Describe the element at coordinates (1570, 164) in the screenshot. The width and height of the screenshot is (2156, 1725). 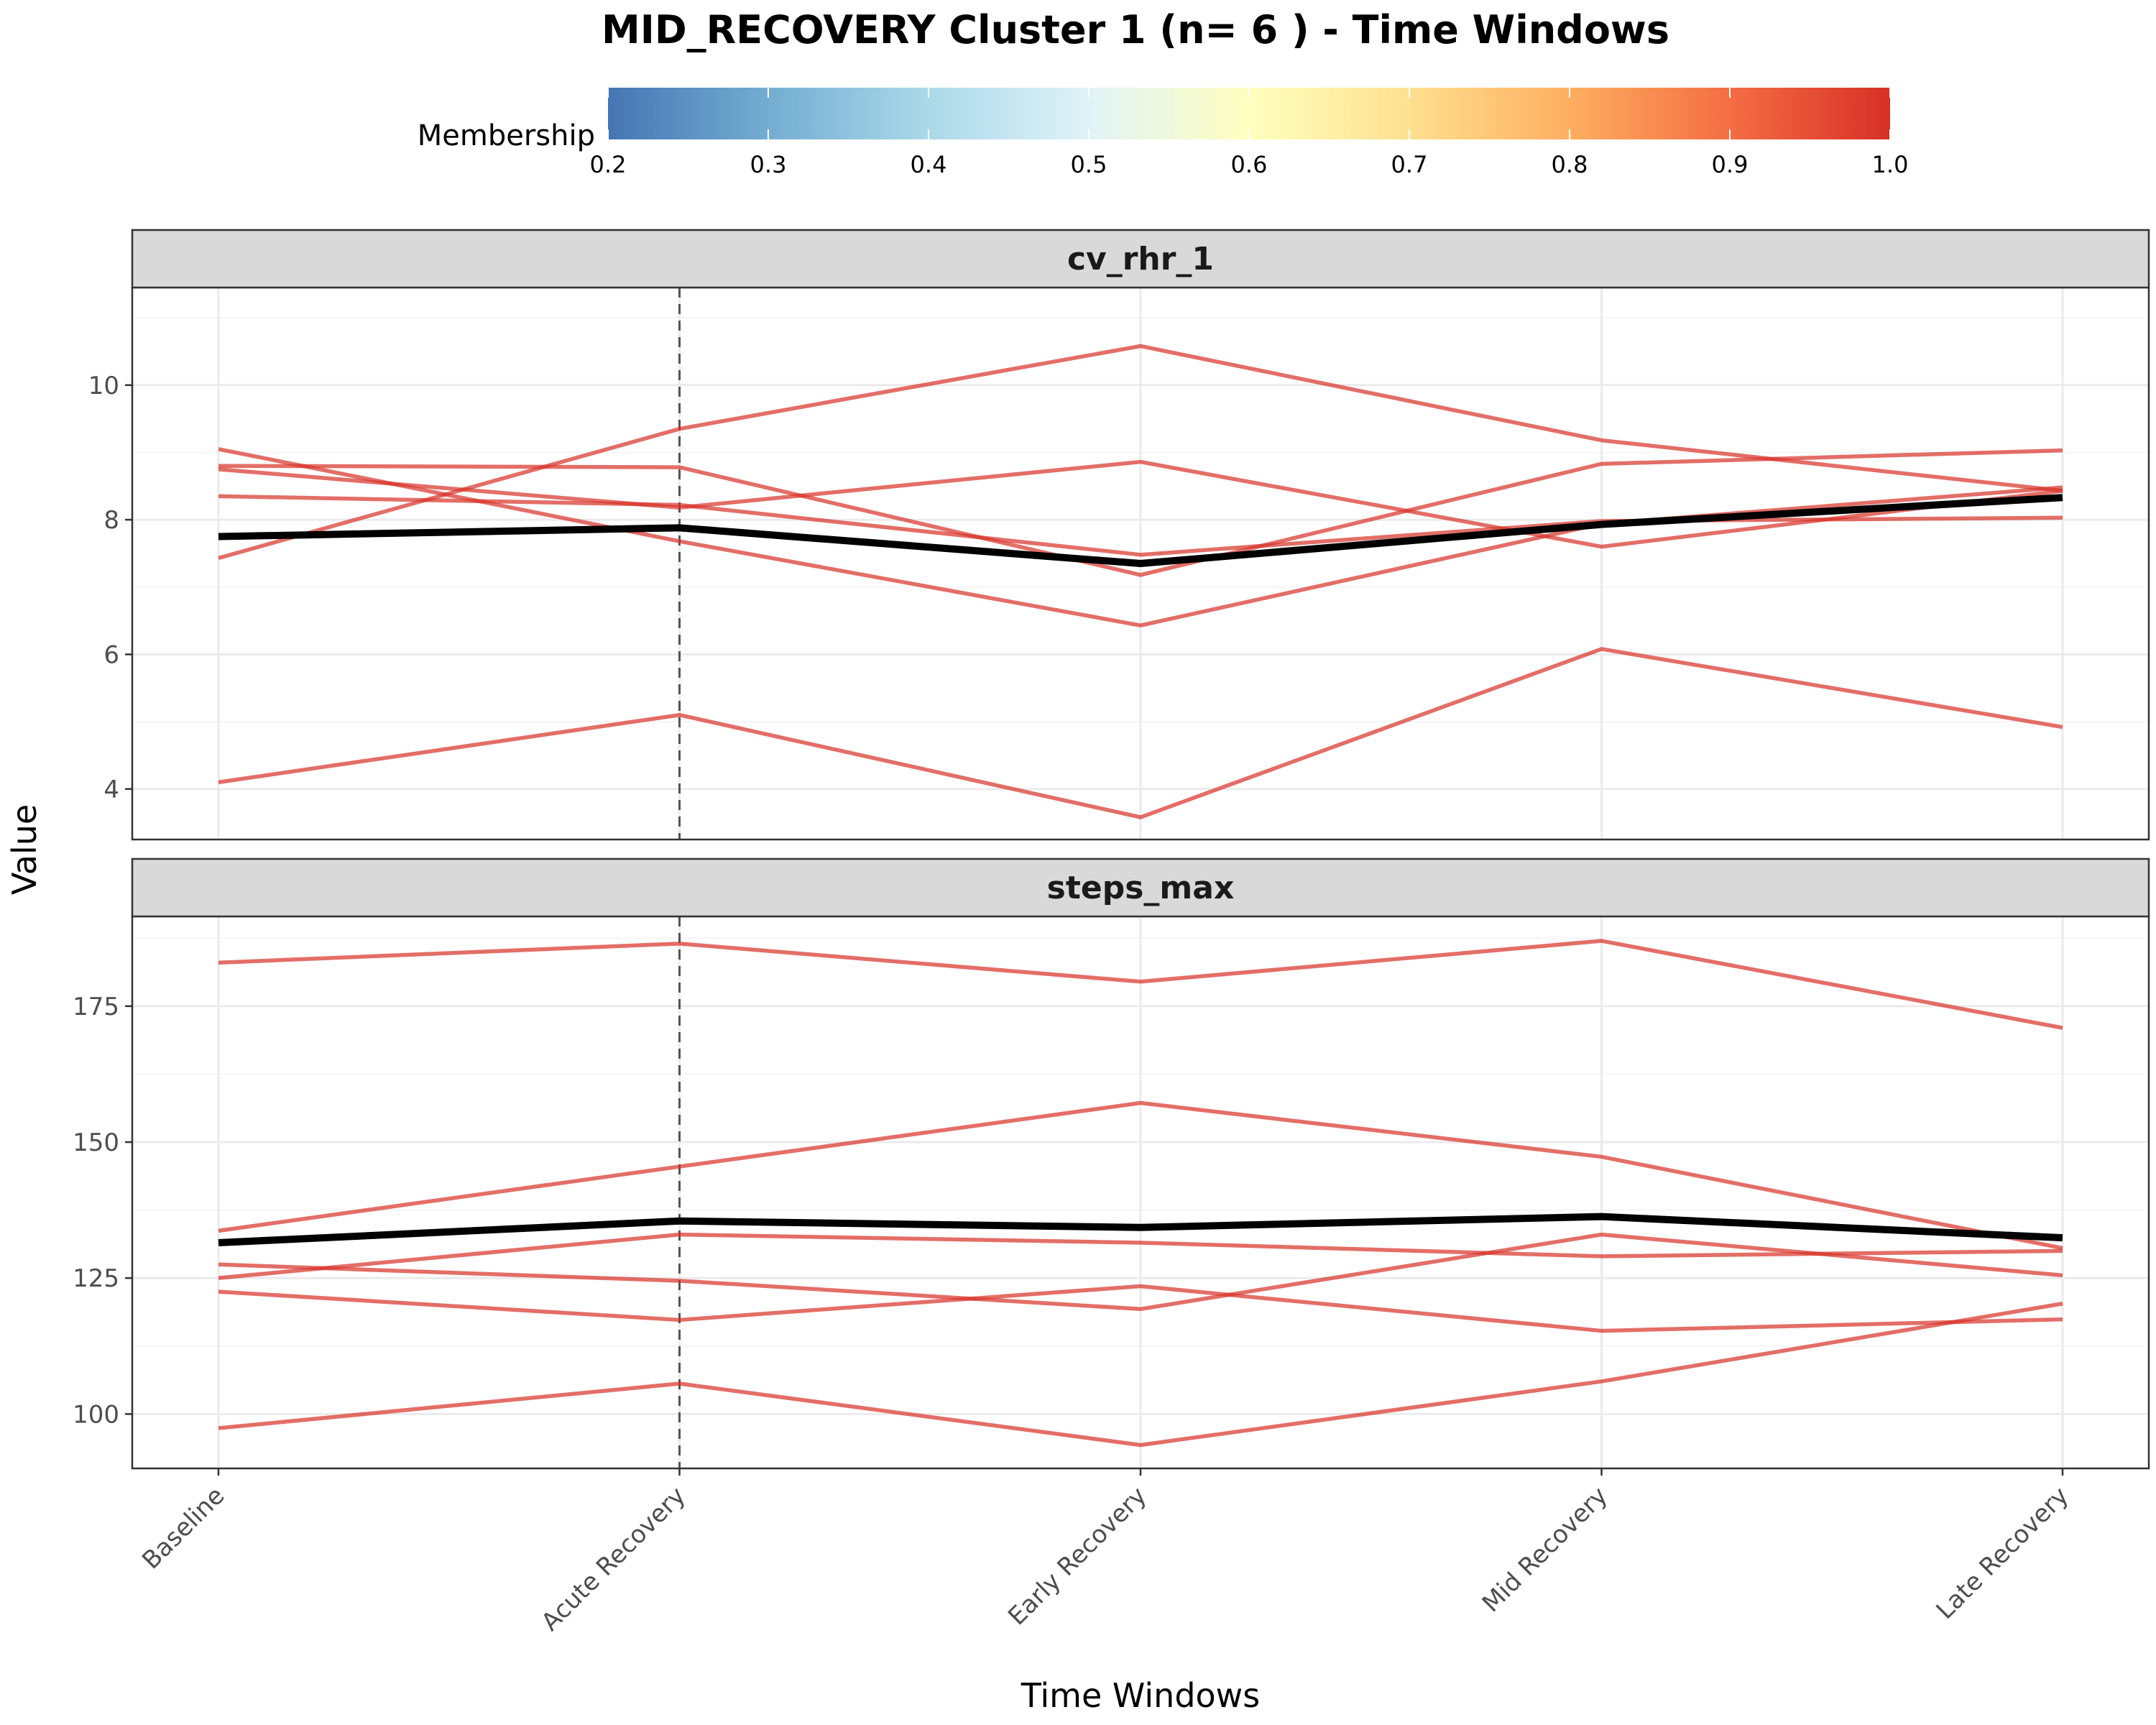
I see `legend-tick-label: 0.8` at that location.